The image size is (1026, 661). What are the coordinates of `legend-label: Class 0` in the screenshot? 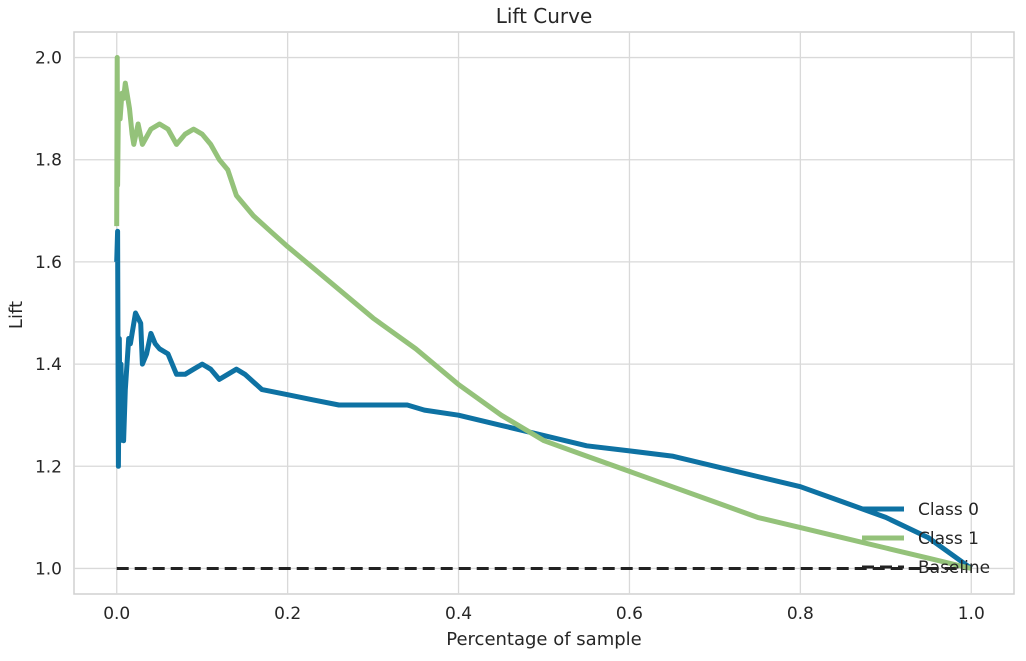 It's located at (948, 510).